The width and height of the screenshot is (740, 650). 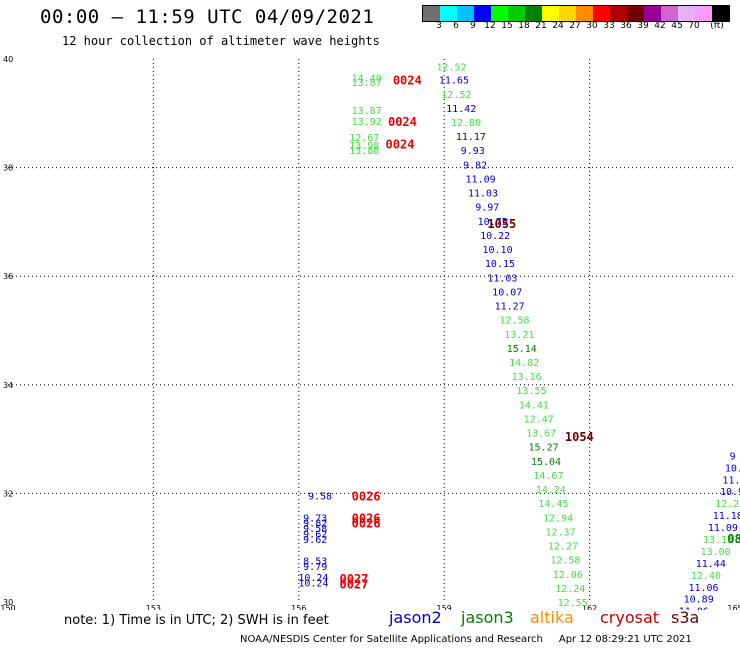 I want to click on lat-tick-label: 34, so click(x=8, y=385).